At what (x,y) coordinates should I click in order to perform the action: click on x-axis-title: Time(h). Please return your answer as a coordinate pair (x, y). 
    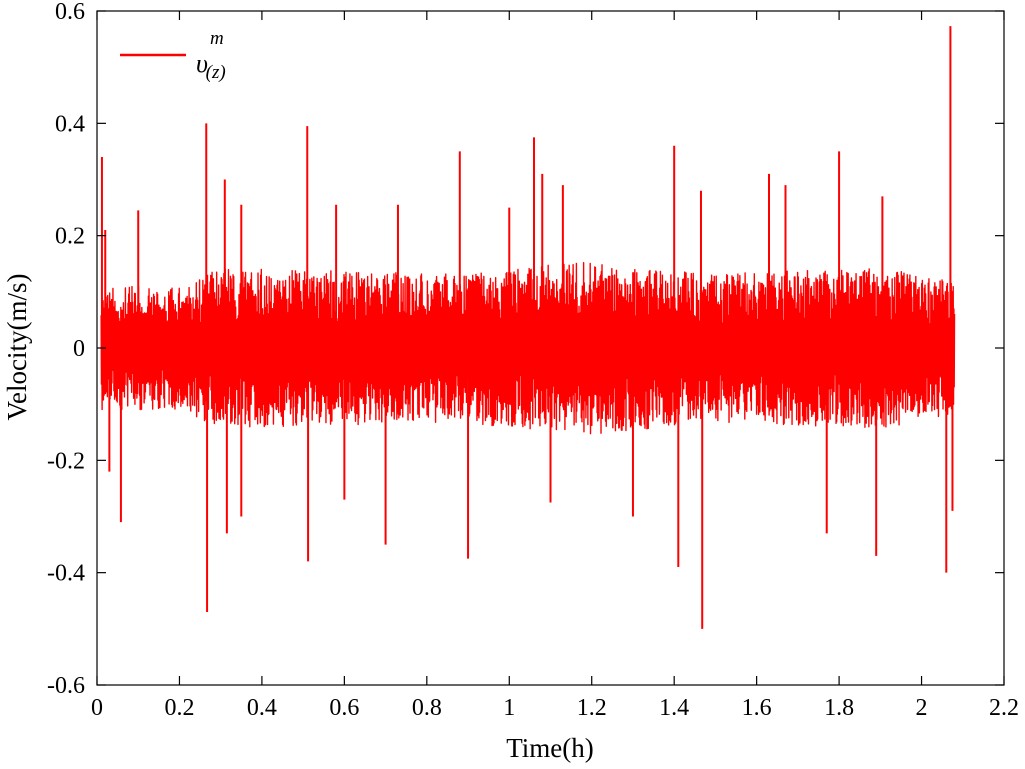
    Looking at the image, I should click on (550, 748).